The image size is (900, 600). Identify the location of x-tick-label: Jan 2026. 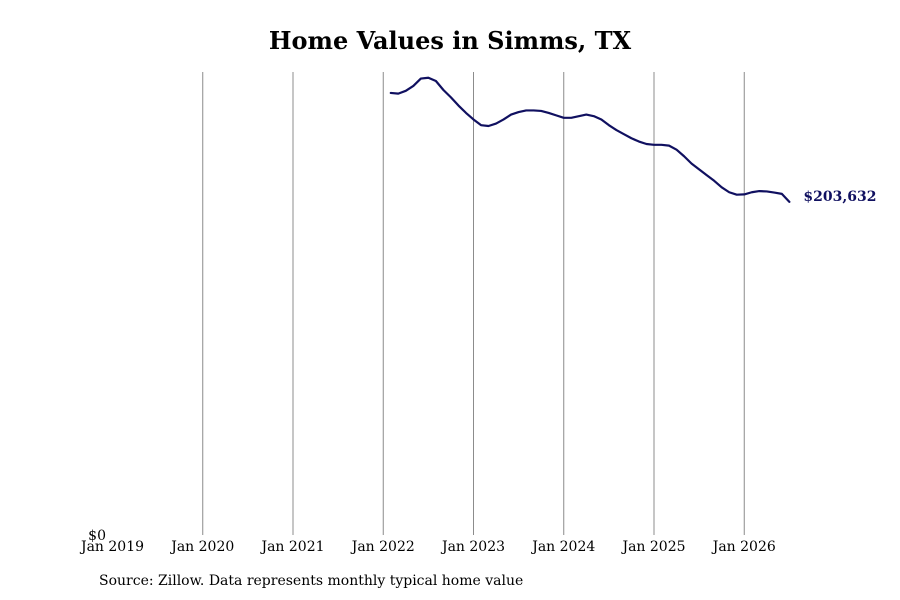
(743, 547).